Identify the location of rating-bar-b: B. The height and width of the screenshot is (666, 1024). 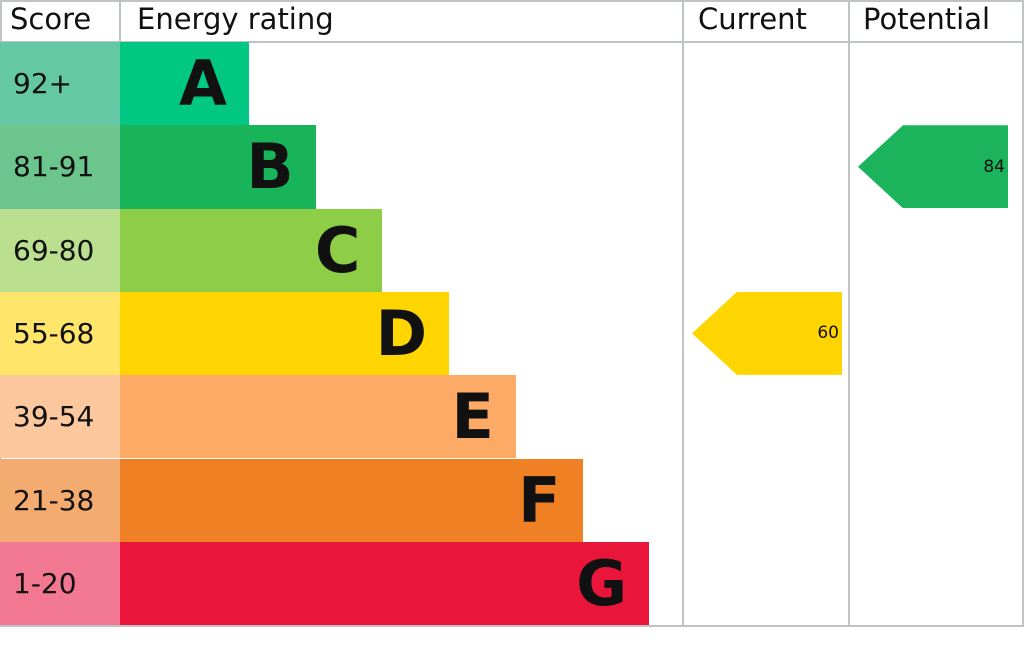
(218, 167).